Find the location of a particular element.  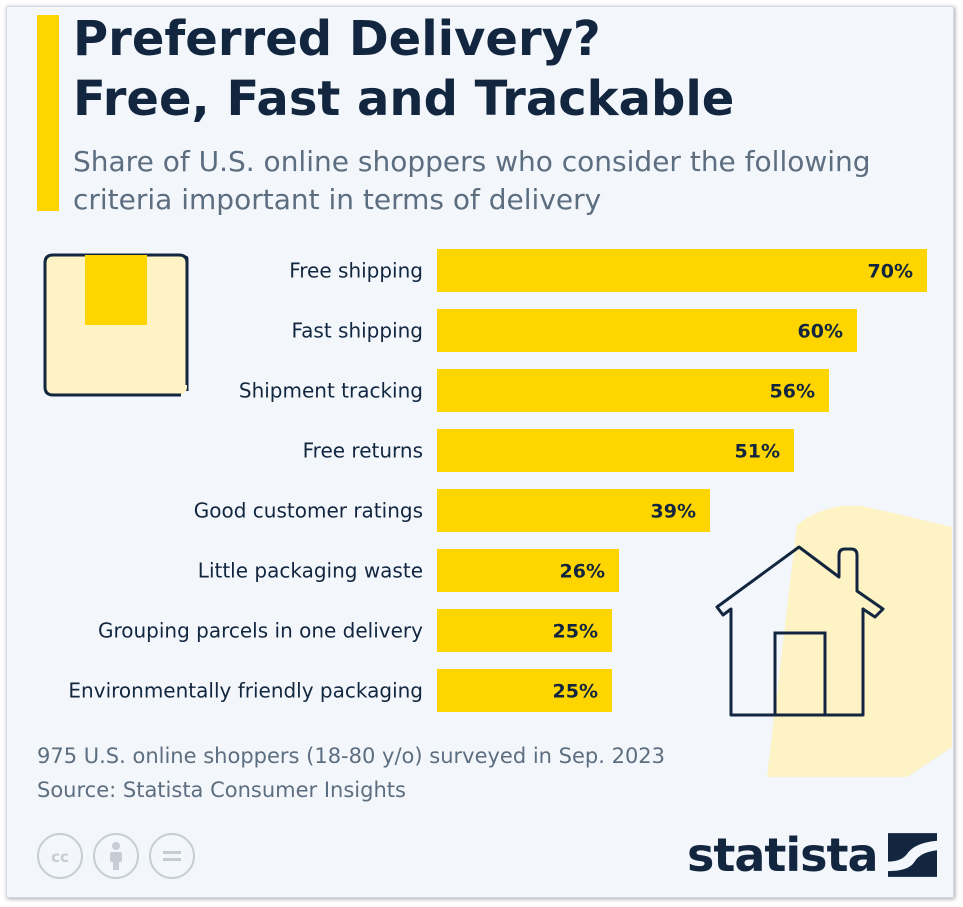

value-label: 56% is located at coordinates (792, 392).